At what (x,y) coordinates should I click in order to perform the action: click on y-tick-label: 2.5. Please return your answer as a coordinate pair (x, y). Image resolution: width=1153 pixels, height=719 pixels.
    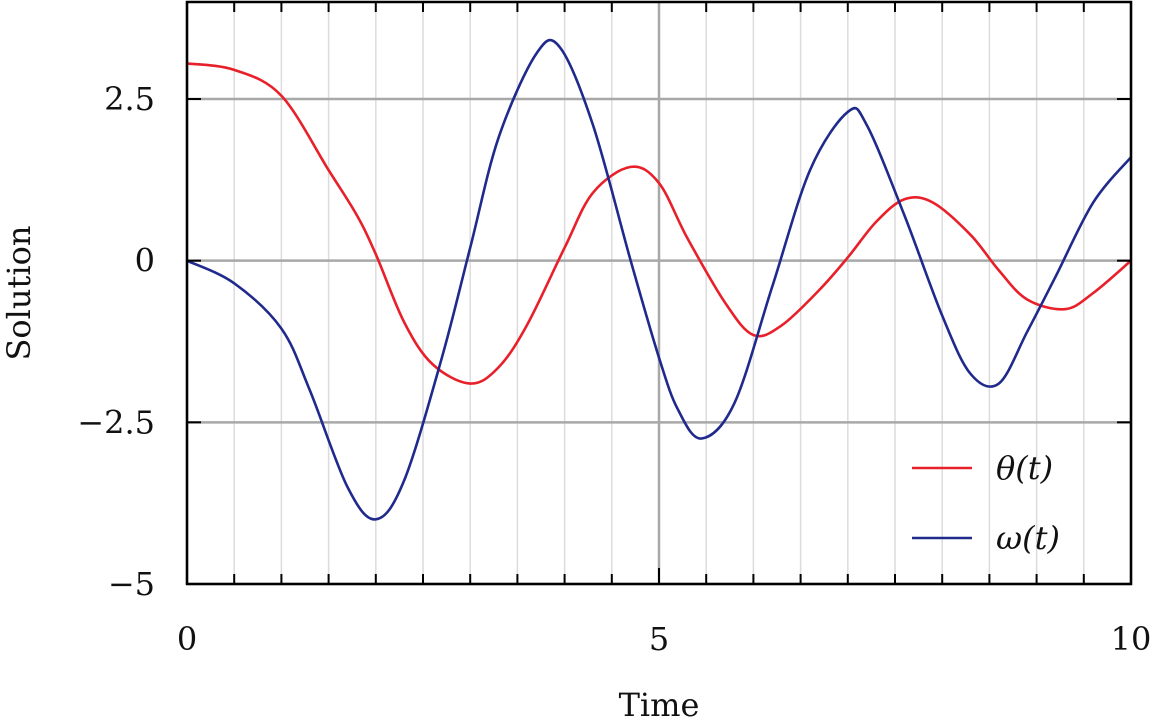
    Looking at the image, I should click on (129, 99).